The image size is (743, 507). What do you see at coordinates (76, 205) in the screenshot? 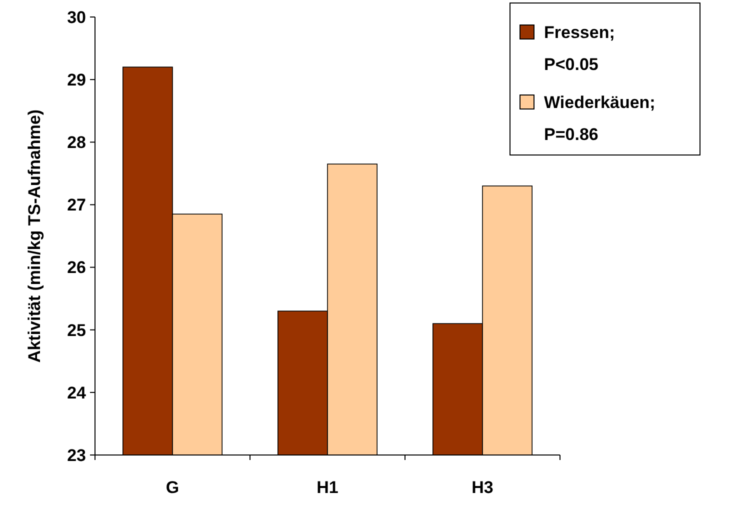
I see `y-tick-label: 27` at bounding box center [76, 205].